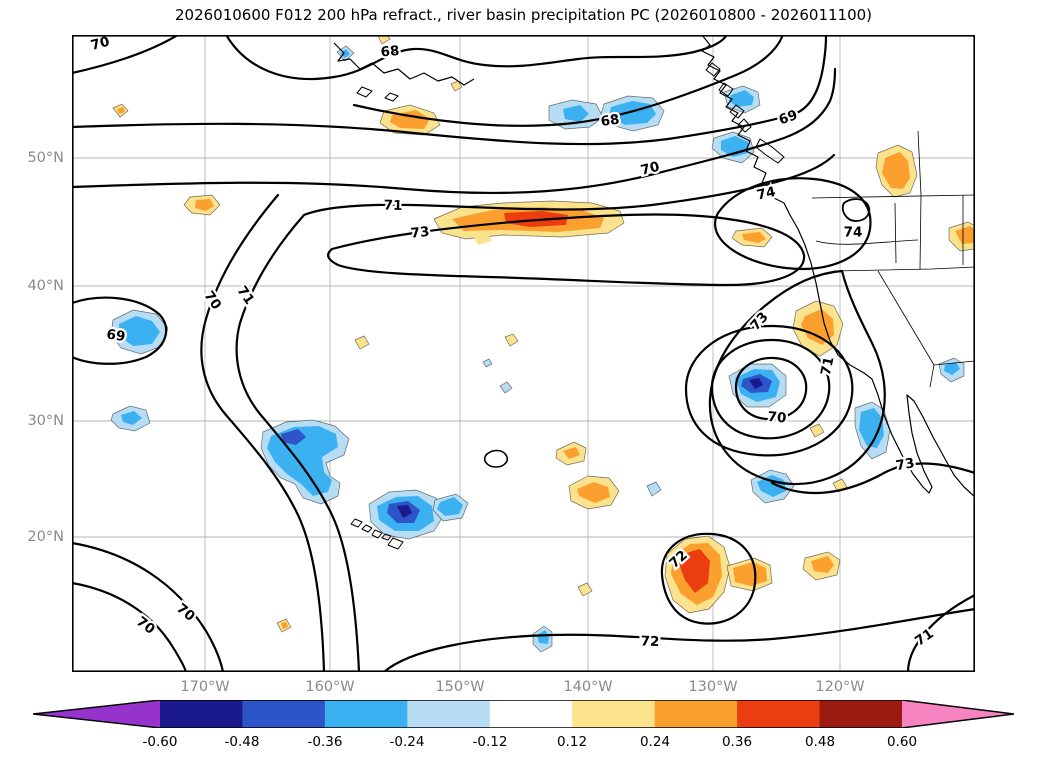 Image resolution: width=1047 pixels, height=765 pixels. I want to click on colorbar-tick: 0.36, so click(737, 742).